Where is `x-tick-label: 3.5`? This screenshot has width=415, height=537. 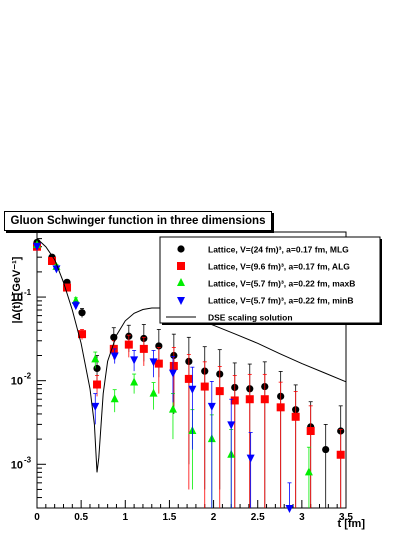
x-tick-label: 3.5 is located at coordinates (346, 517).